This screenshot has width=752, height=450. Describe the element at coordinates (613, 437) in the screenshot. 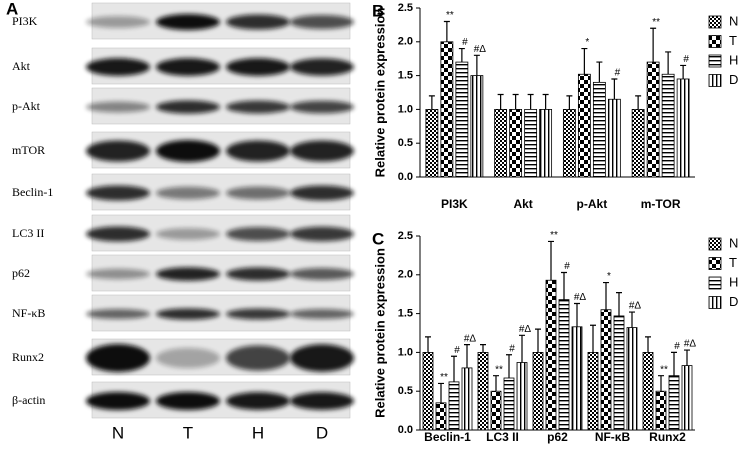

I see `x-tick-label: NF-κB` at that location.